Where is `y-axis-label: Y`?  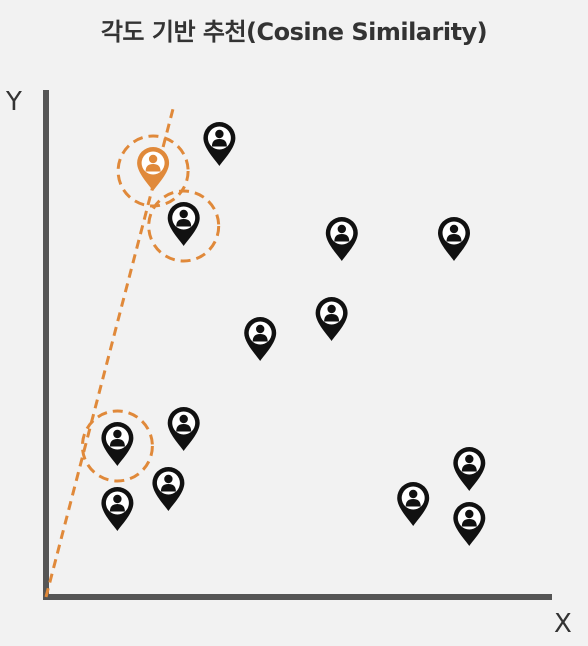 y-axis-label: Y is located at coordinates (13, 102).